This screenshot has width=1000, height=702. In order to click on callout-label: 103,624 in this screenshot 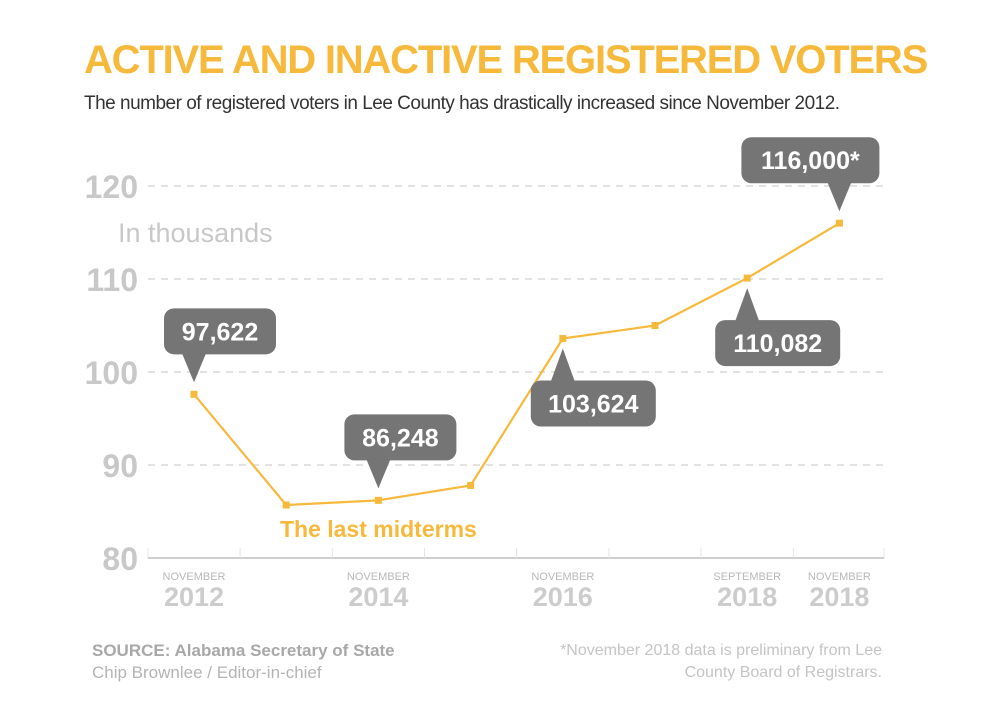, I will do `click(593, 405)`.